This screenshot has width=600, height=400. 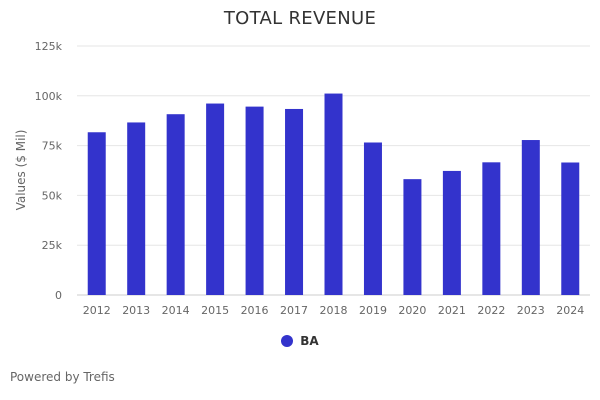 What do you see at coordinates (52, 146) in the screenshot?
I see `y-tick-label: 75k` at bounding box center [52, 146].